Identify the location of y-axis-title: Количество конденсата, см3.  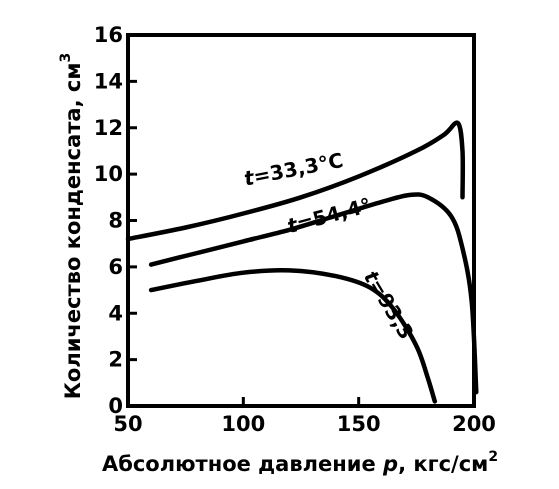
(71, 226).